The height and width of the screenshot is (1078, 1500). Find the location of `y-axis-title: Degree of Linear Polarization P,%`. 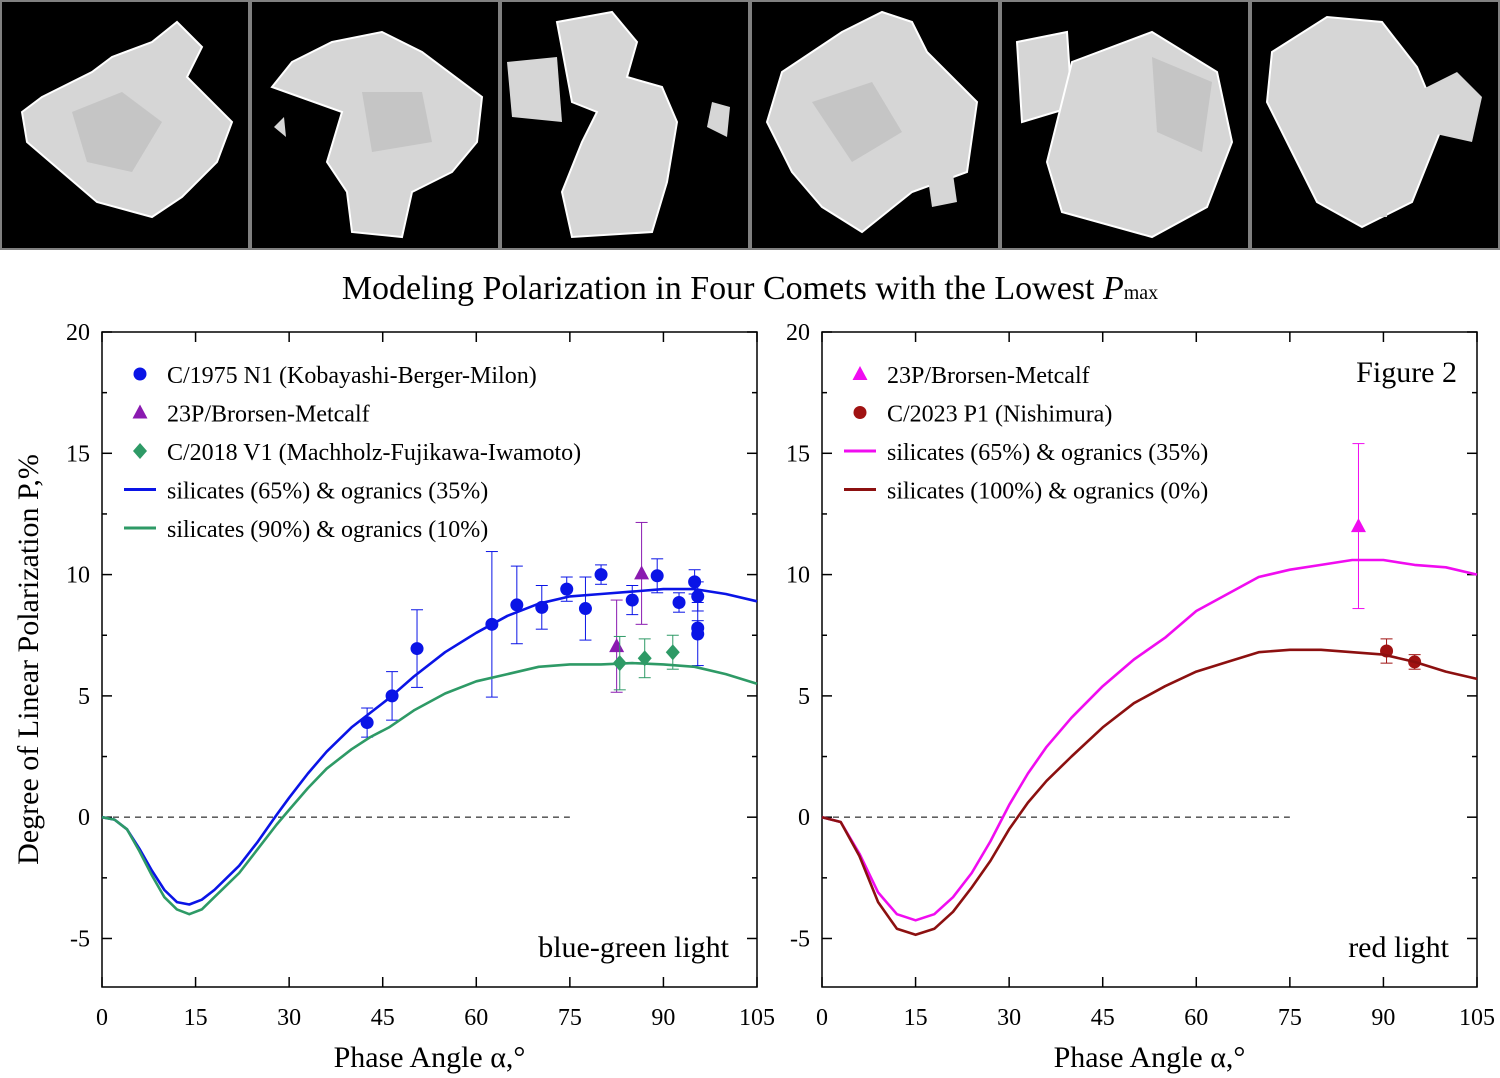

y-axis-title: Degree of Linear Polarization P,% is located at coordinates (28, 659).